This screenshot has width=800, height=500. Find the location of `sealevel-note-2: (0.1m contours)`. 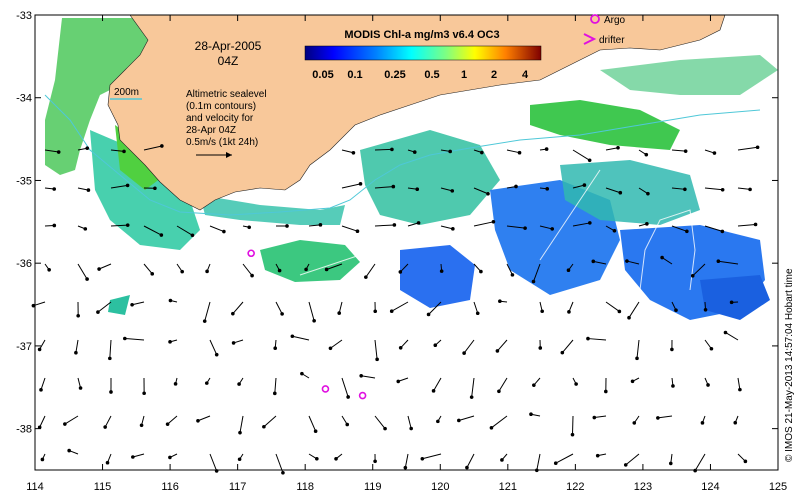

sealevel-note-2: (0.1m contours) is located at coordinates (221, 106).